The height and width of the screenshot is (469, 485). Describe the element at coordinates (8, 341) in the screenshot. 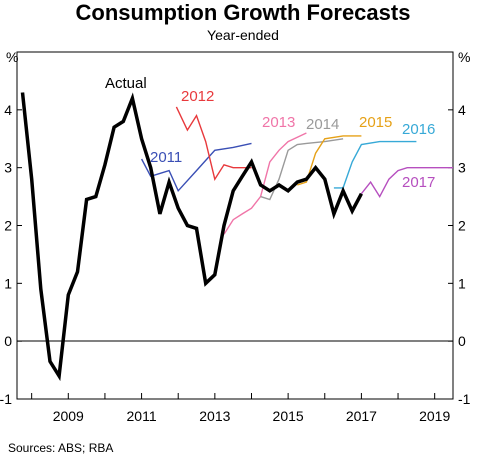

I see `y-tick-label-left: 0` at that location.